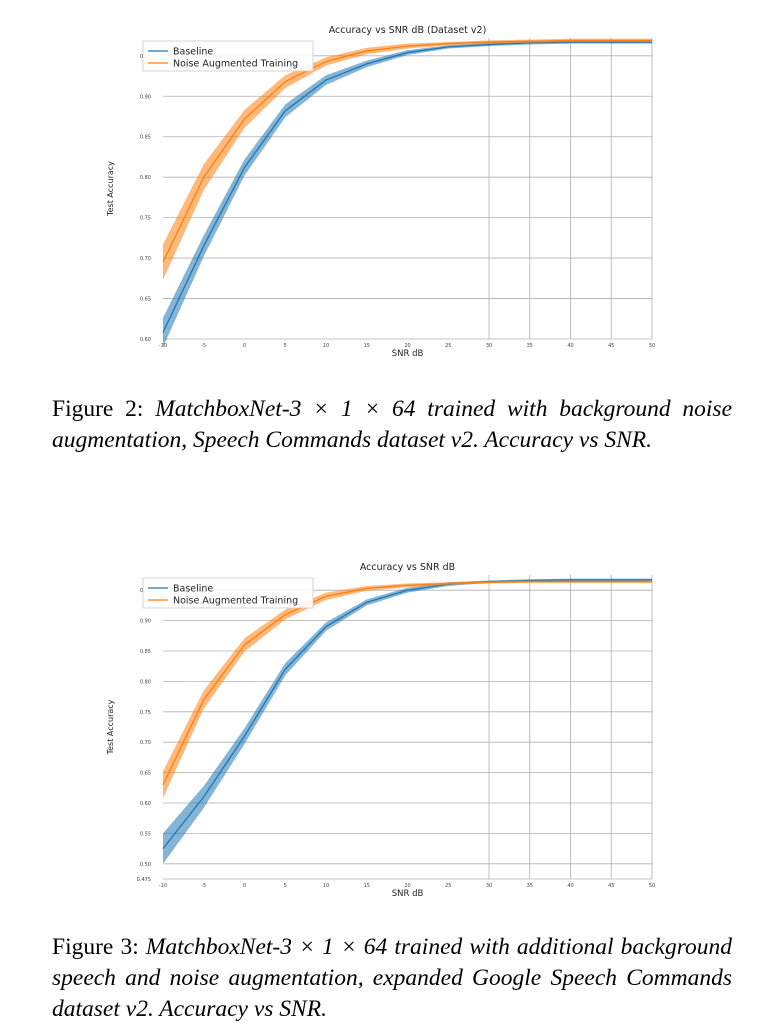 This screenshot has width=760, height=1036. What do you see at coordinates (408, 30) in the screenshot?
I see `chart-title: Accuracy vs SNR dB (Dataset v2)` at bounding box center [408, 30].